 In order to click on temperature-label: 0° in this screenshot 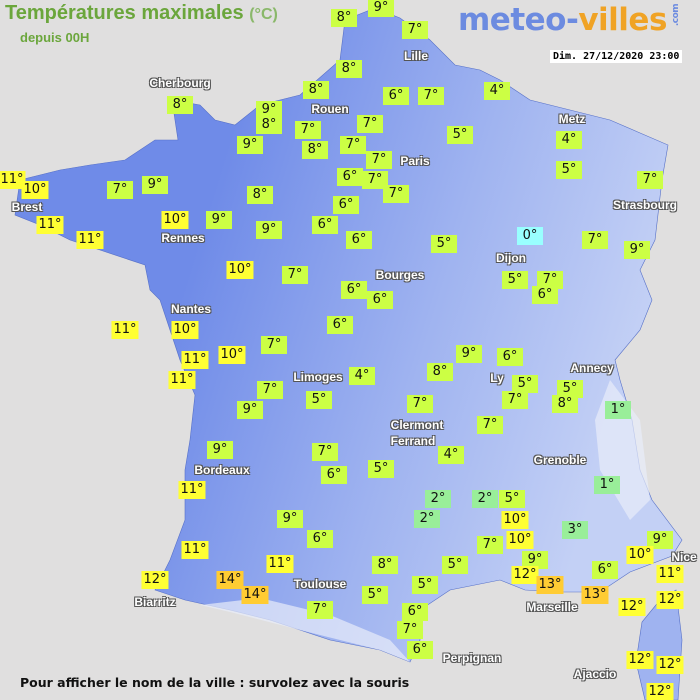, I will do `click(530, 236)`.